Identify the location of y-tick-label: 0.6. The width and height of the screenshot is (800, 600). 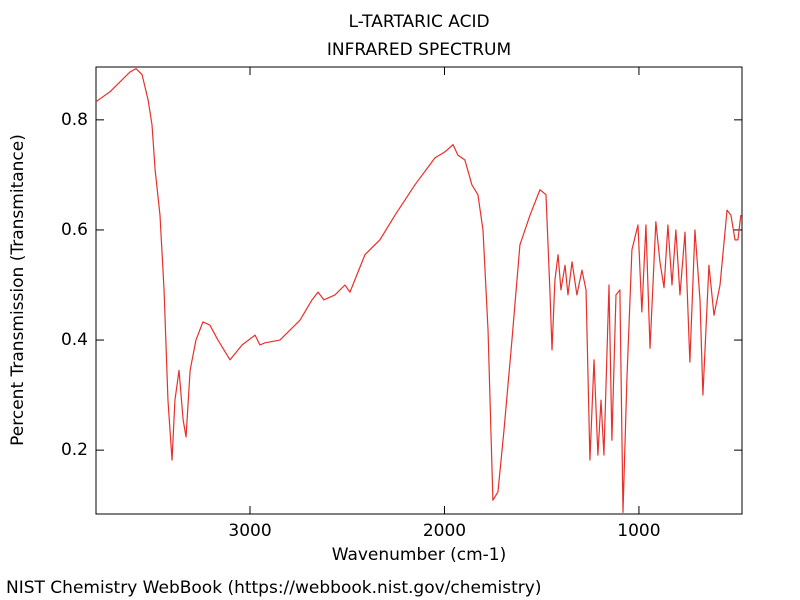
(74, 230).